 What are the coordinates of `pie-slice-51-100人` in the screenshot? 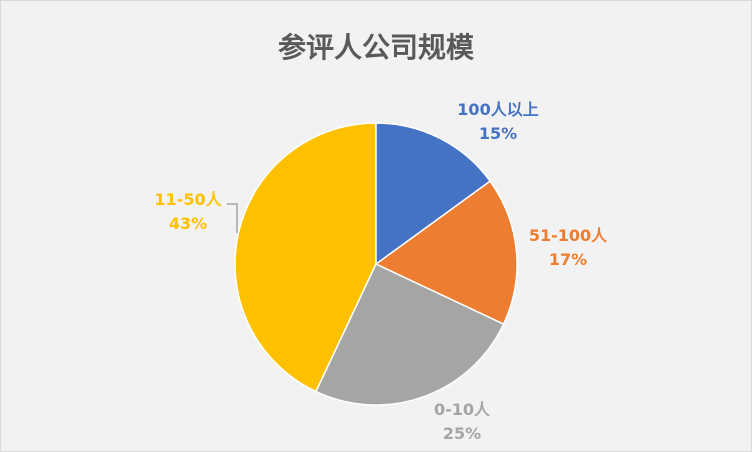 It's located at (446, 253).